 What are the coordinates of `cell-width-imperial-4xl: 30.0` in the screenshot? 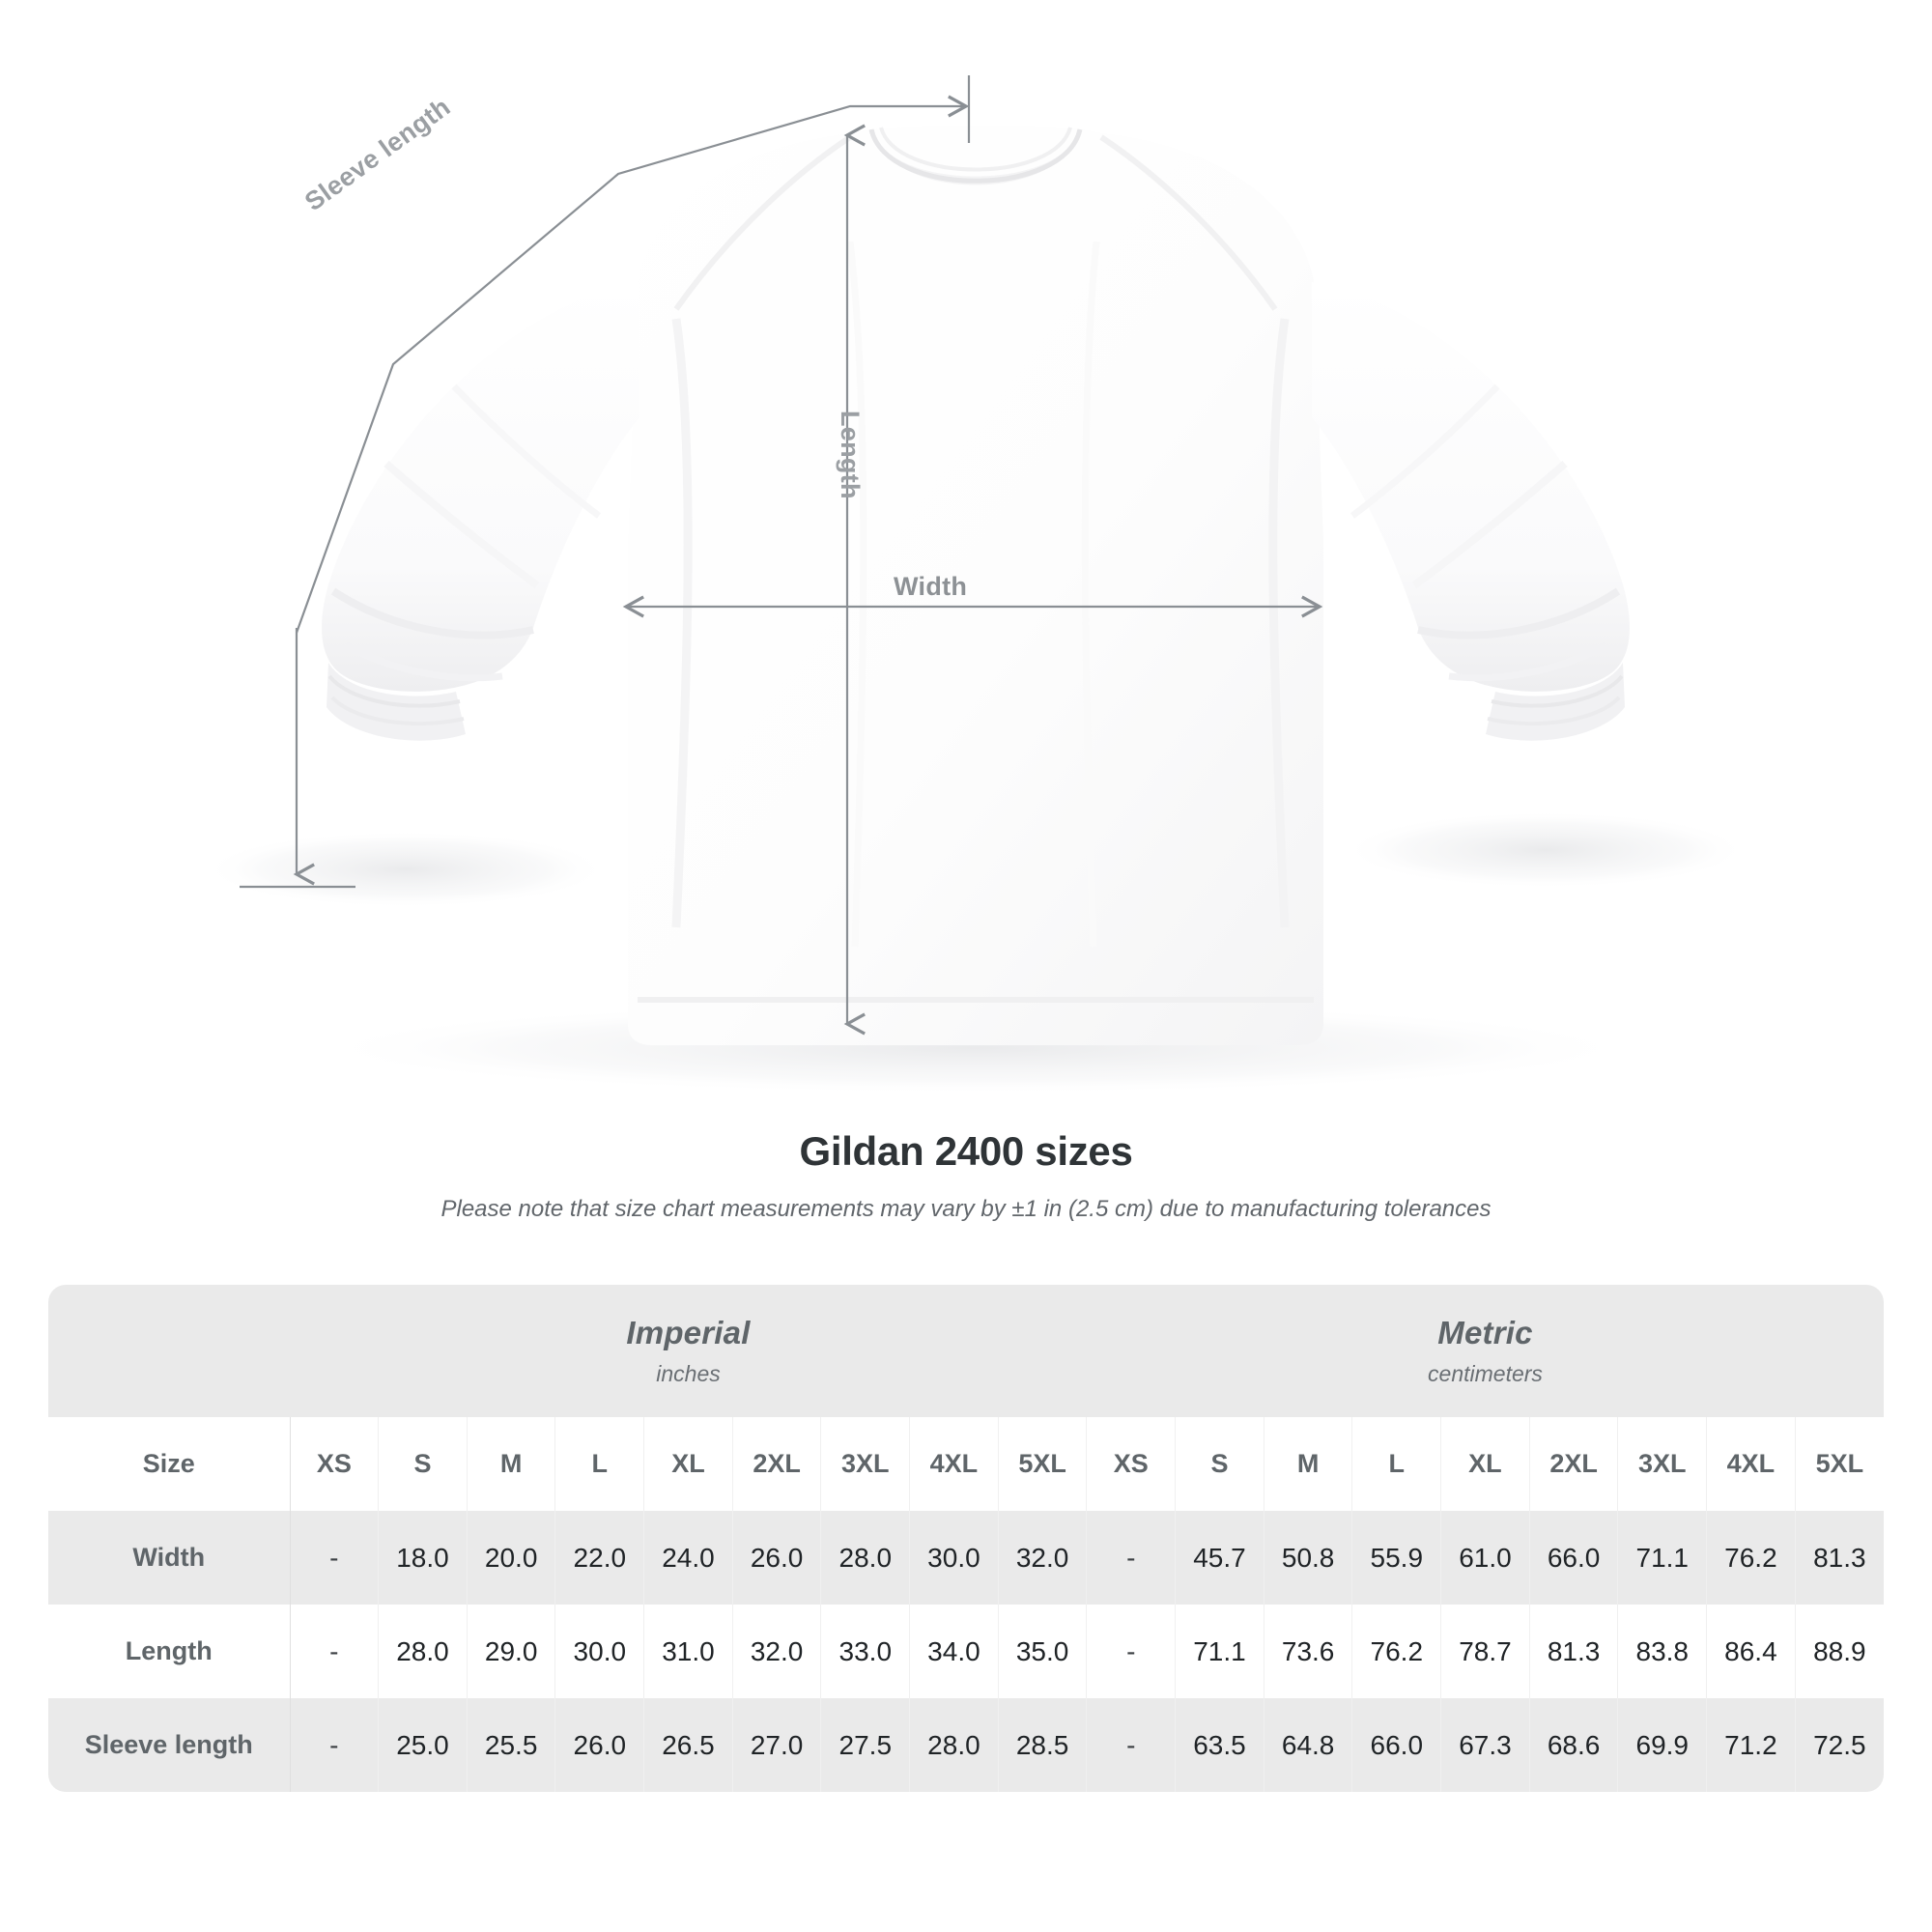 It's located at (954, 1558).